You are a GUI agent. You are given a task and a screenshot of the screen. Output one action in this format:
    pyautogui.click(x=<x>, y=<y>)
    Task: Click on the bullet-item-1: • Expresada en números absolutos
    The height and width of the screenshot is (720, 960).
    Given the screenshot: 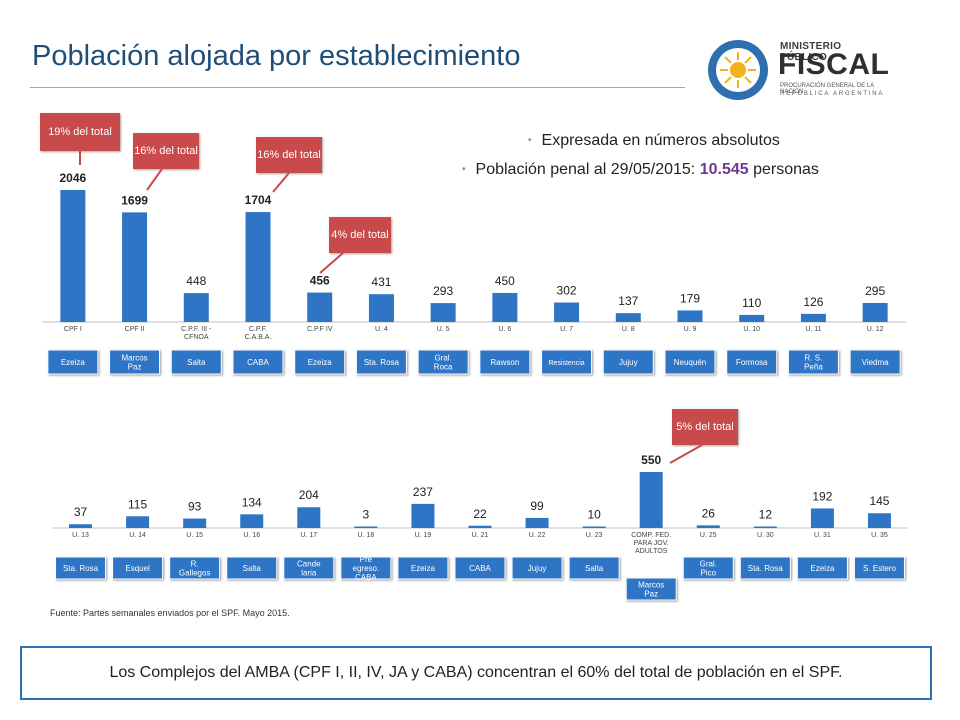 What is the action you would take?
    pyautogui.click(x=654, y=141)
    